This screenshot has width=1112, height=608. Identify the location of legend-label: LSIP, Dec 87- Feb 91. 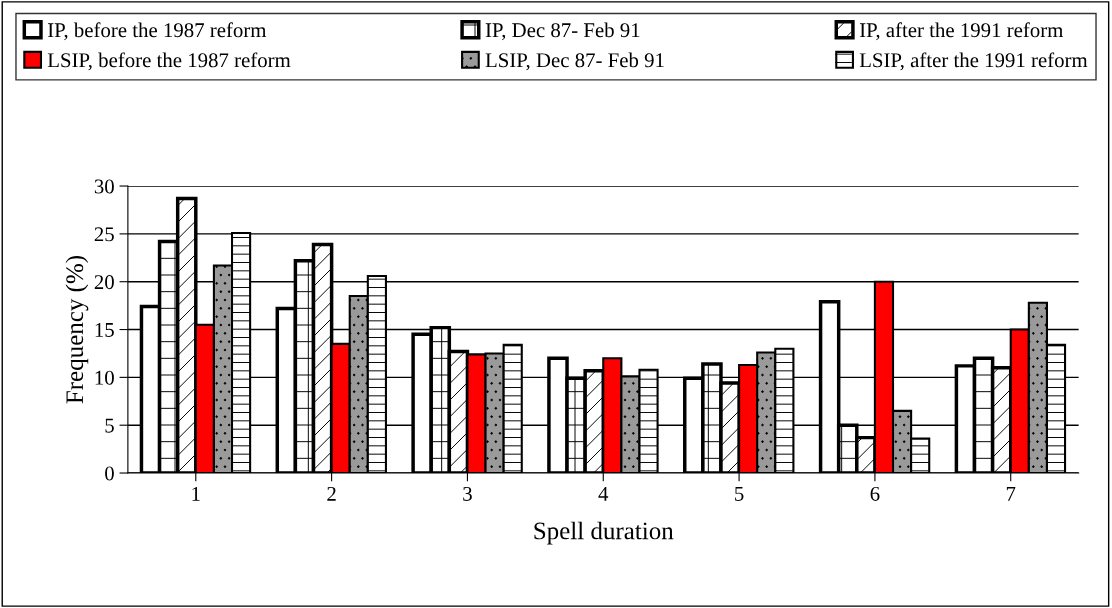
(574, 61).